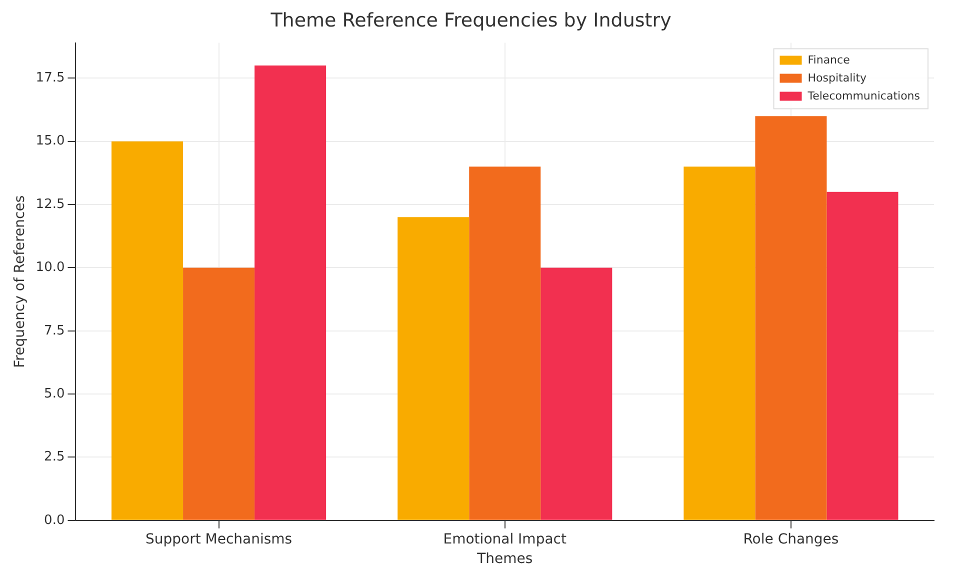 The height and width of the screenshot is (574, 960). I want to click on y-tick-label: 17.5, so click(50, 78).